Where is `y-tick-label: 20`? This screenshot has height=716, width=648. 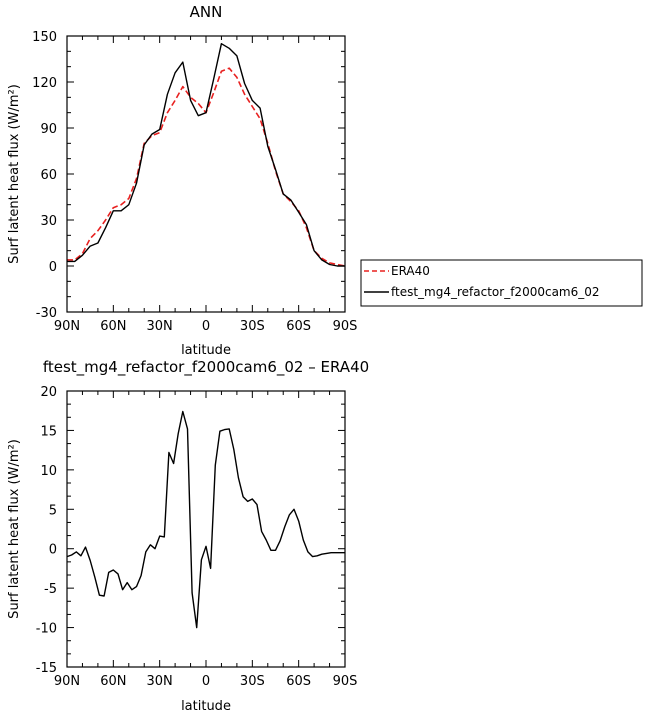 y-tick-label: 20 is located at coordinates (48, 392).